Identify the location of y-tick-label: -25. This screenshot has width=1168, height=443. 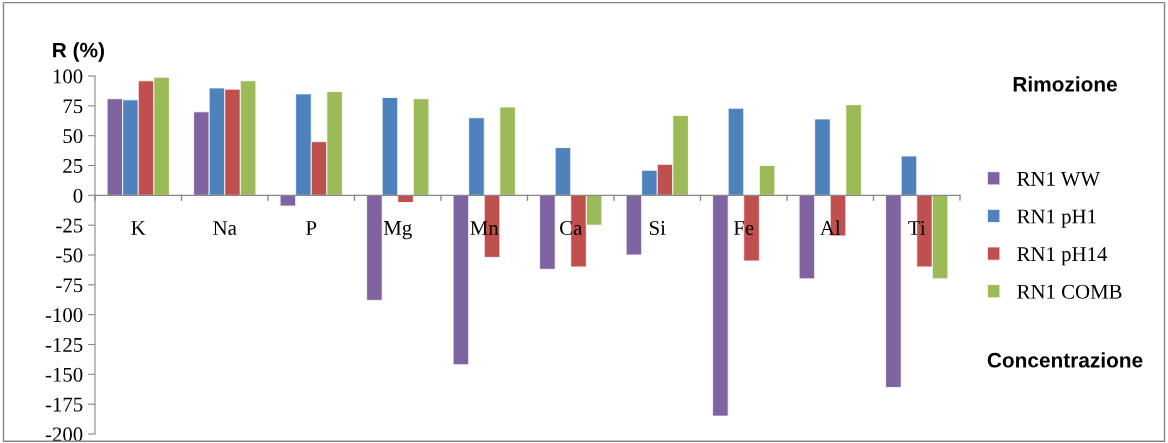
(69, 225).